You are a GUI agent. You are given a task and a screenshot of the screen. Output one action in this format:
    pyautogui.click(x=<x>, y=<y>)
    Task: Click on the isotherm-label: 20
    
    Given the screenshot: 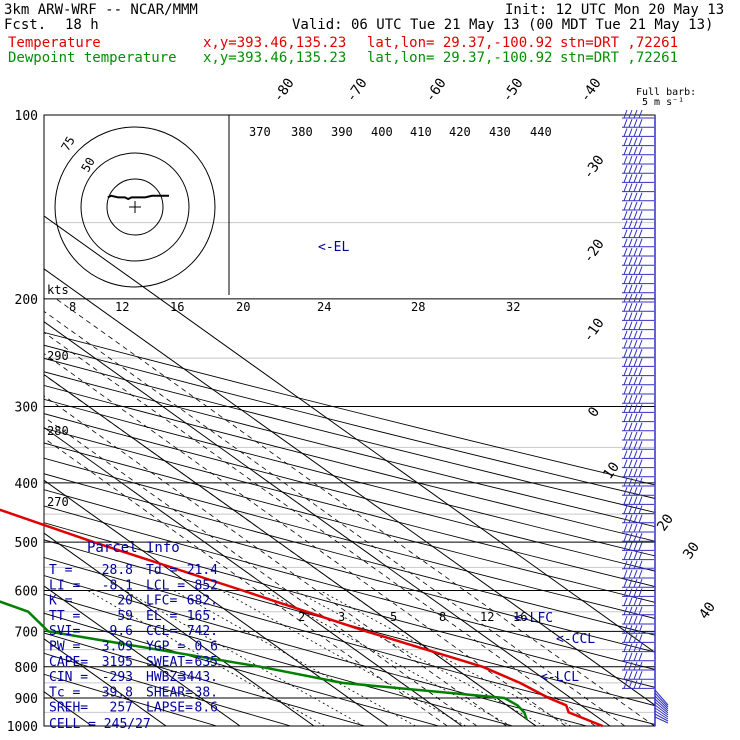 What is the action you would take?
    pyautogui.click(x=665, y=522)
    